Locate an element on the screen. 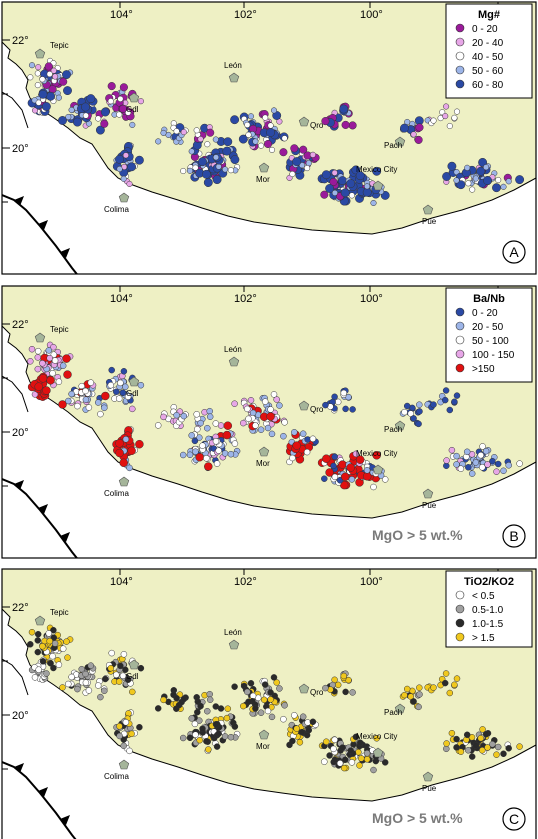 This screenshot has width=538, height=839. city-label: Tepic is located at coordinates (59, 45).